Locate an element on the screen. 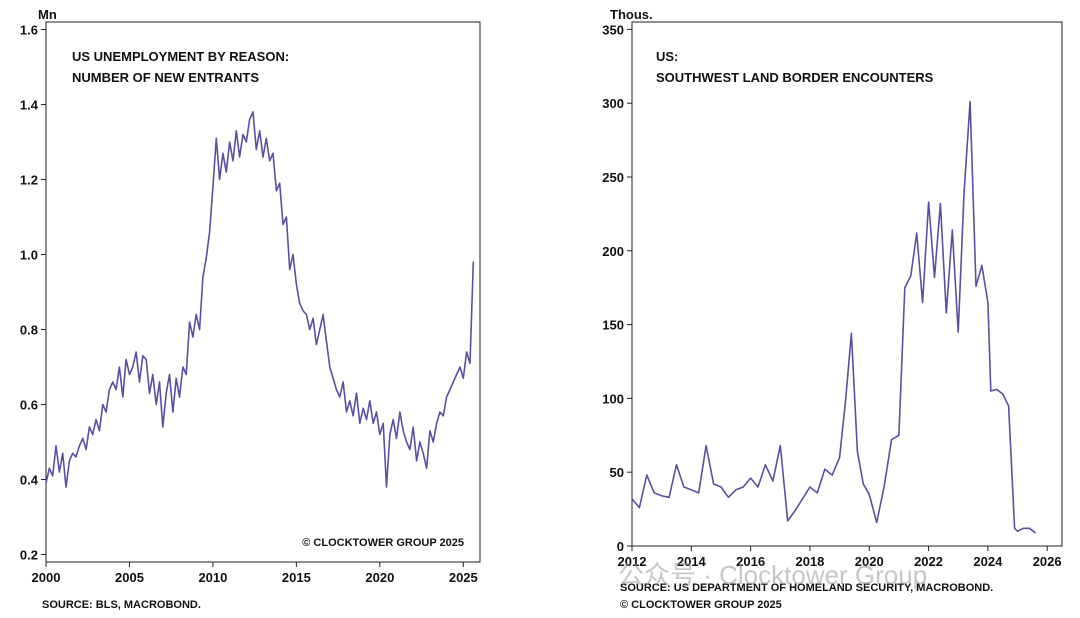 The image size is (1080, 618). y-tick-label: 0.2 is located at coordinates (29, 555).